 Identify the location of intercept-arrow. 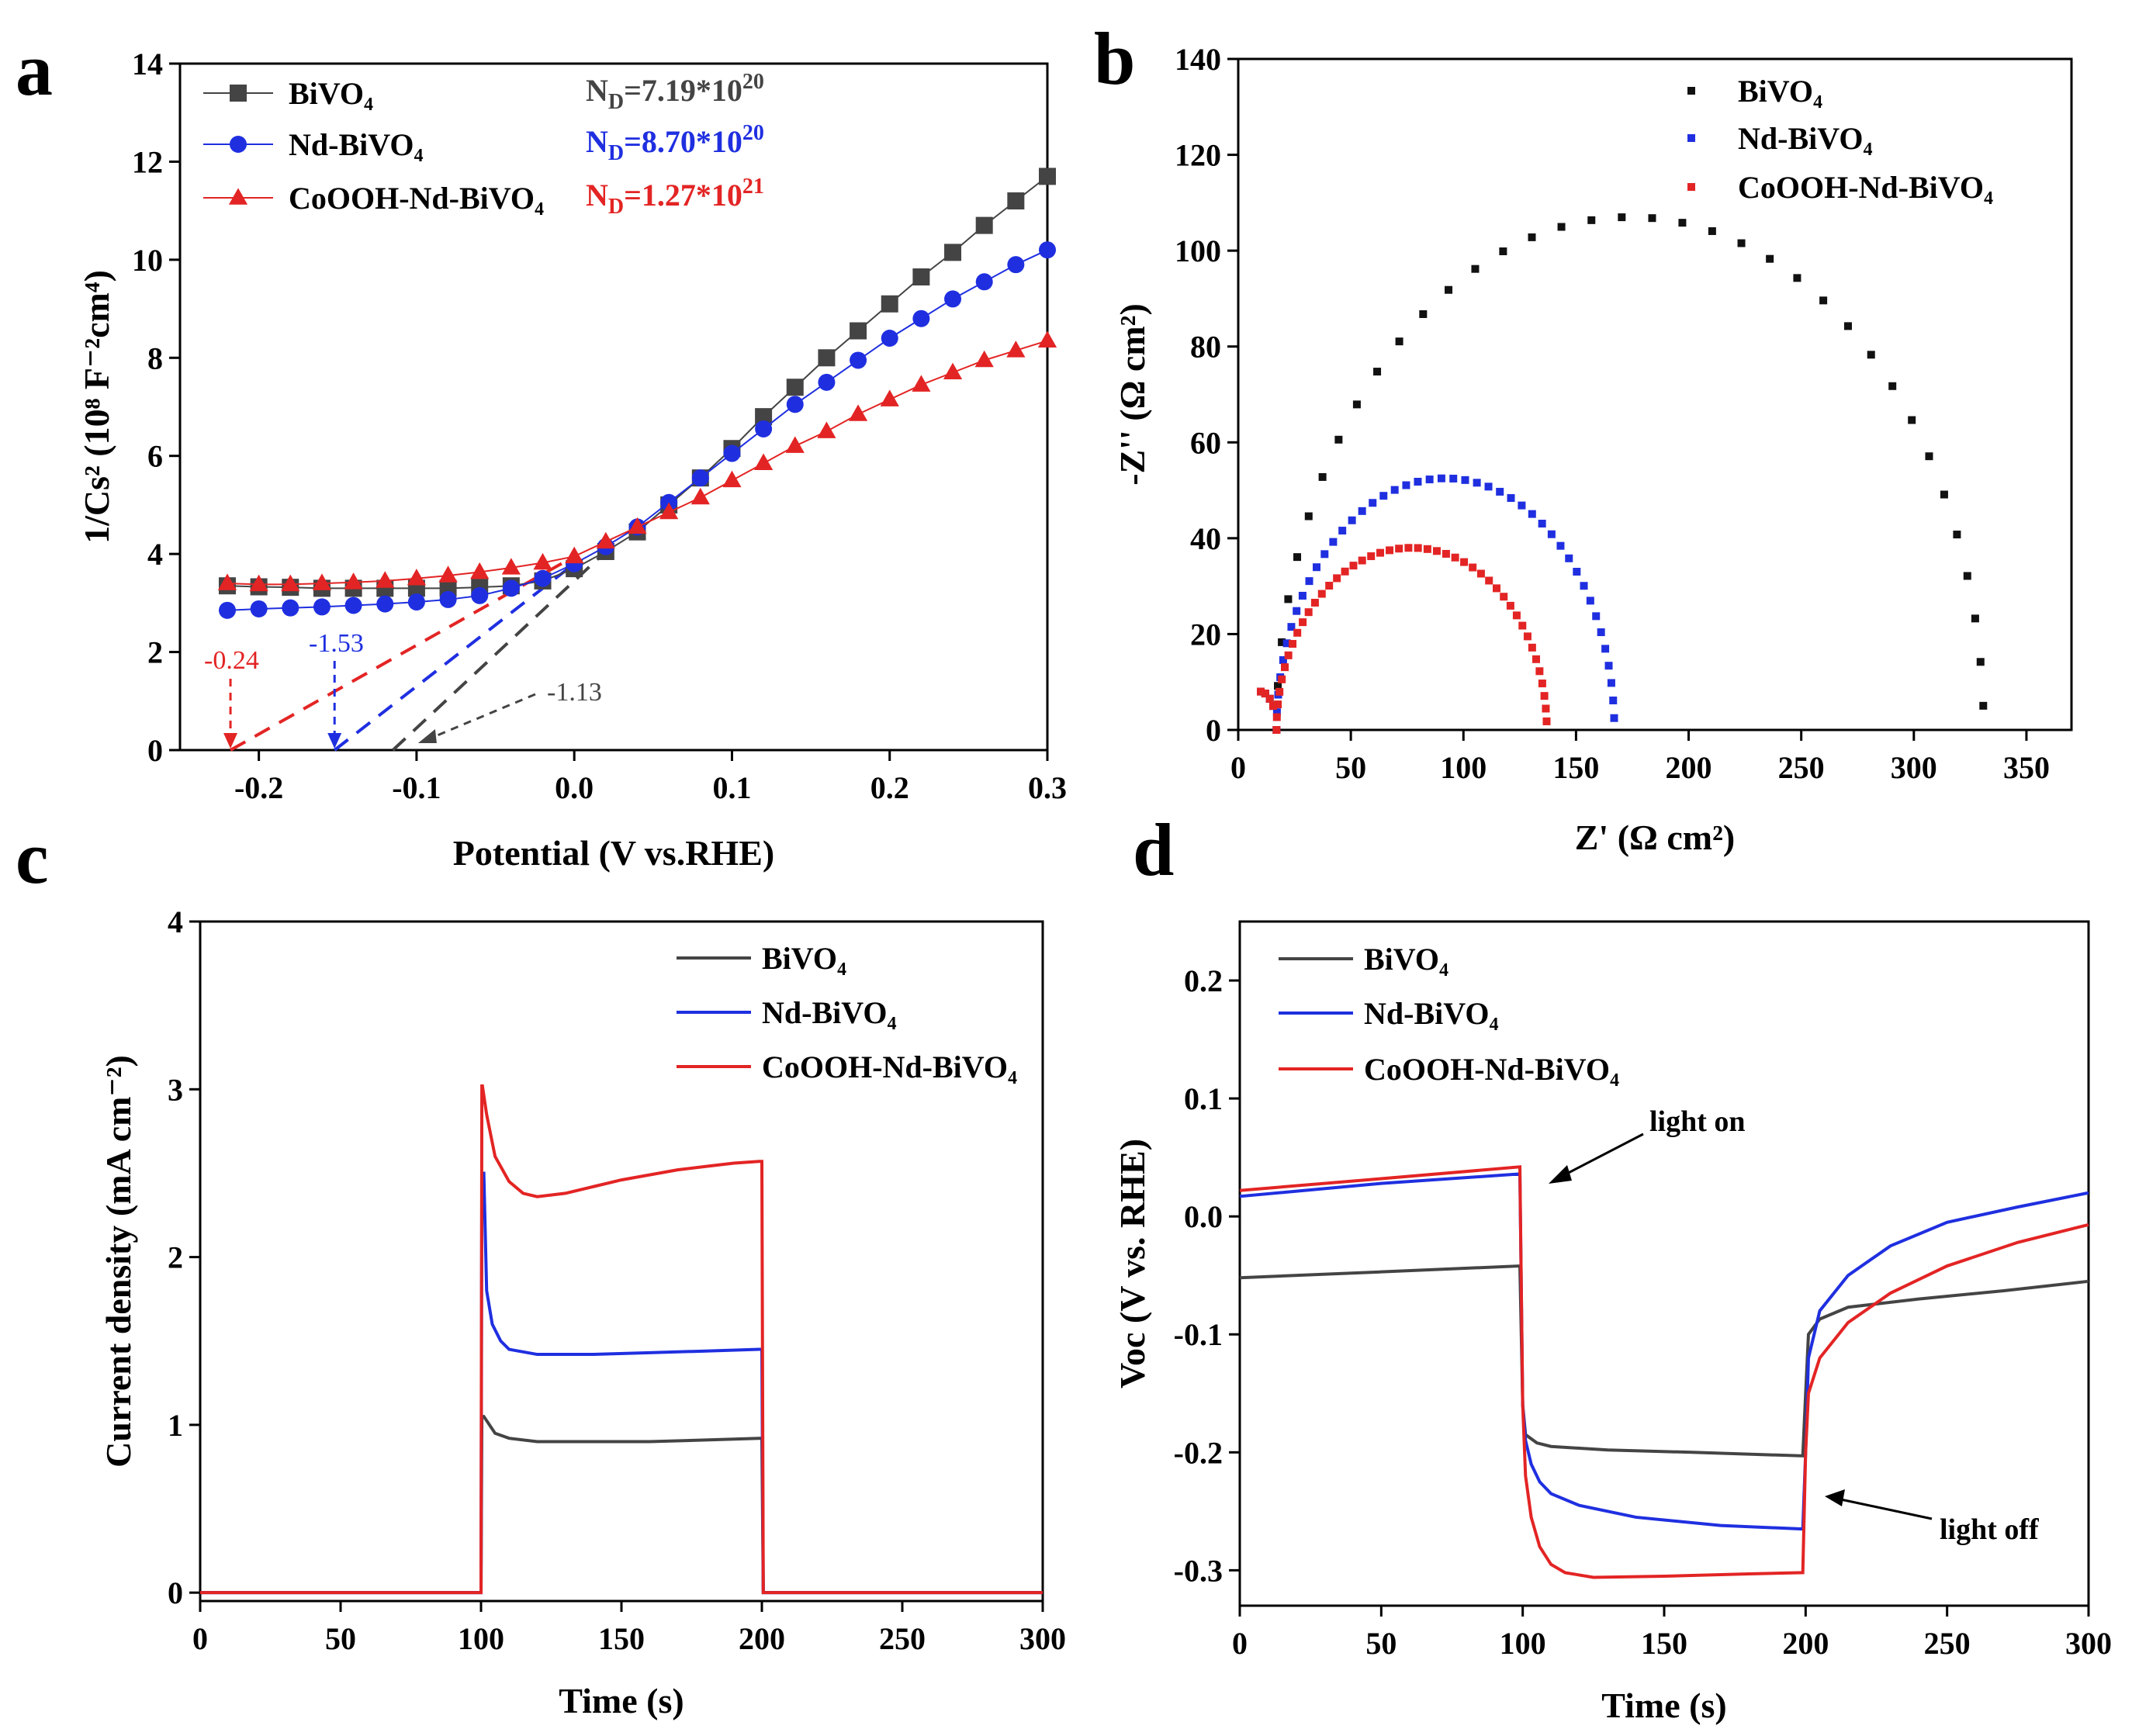
(480, 717).